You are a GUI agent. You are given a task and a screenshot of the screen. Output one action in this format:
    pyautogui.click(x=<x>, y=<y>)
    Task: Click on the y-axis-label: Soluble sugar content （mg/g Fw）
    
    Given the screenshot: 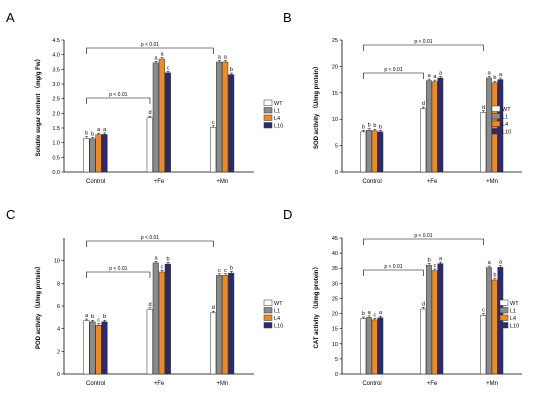 What is the action you would take?
    pyautogui.click(x=38, y=105)
    